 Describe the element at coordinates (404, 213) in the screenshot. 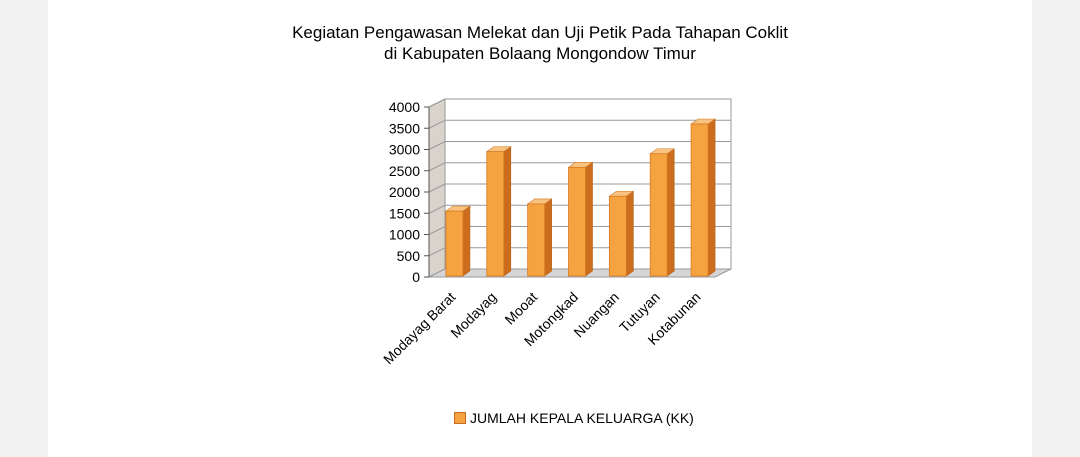

I see `y-tick-label: 1500` at that location.